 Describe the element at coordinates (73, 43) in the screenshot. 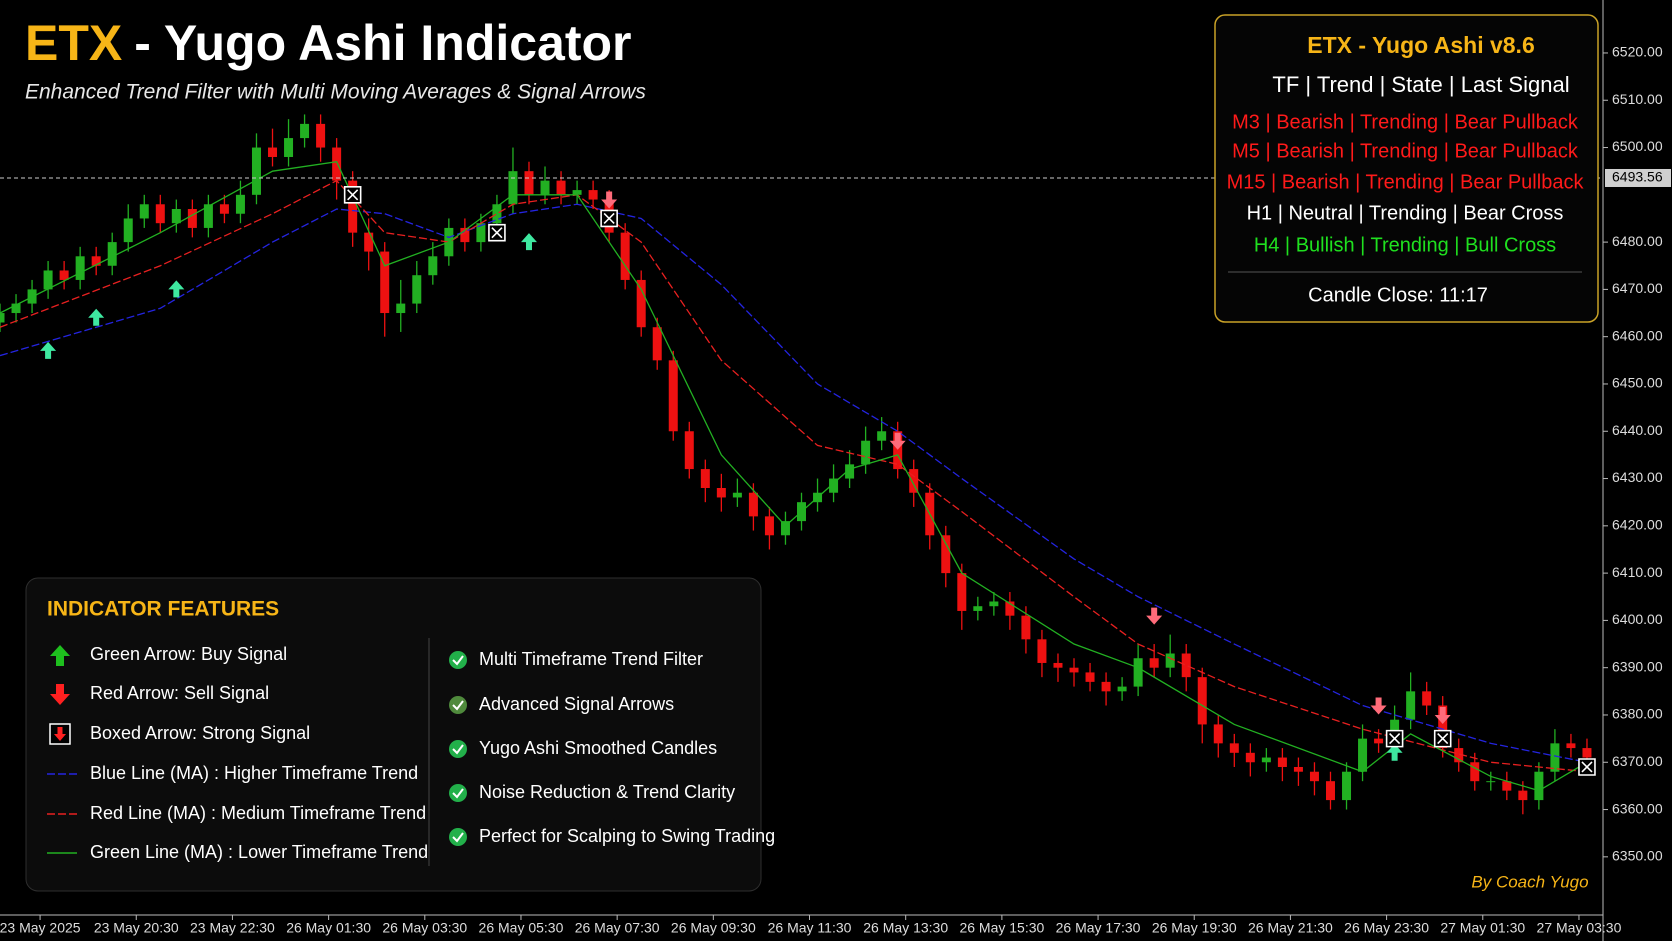

I see `title-highlight: ETX` at that location.